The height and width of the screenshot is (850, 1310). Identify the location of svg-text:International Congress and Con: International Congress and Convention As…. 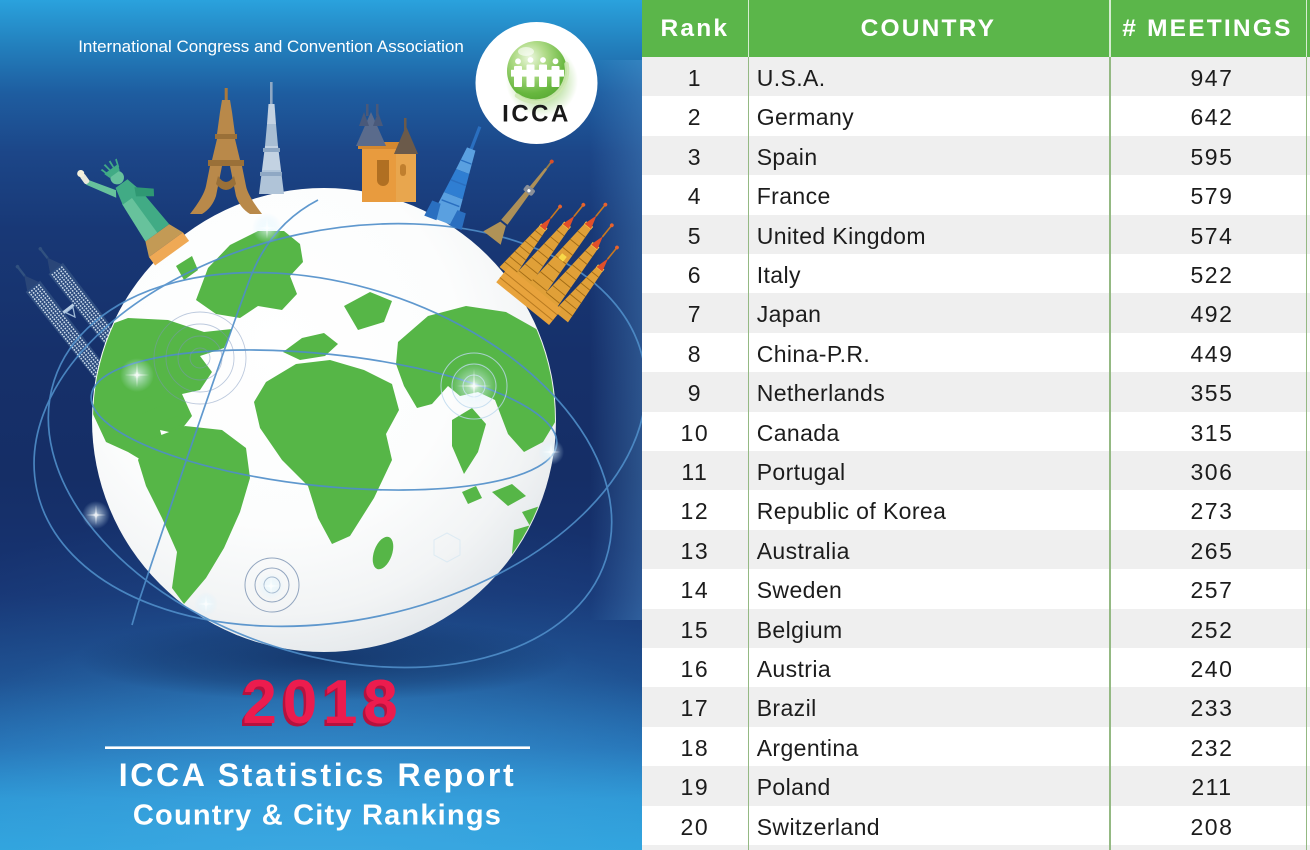
(271, 46).